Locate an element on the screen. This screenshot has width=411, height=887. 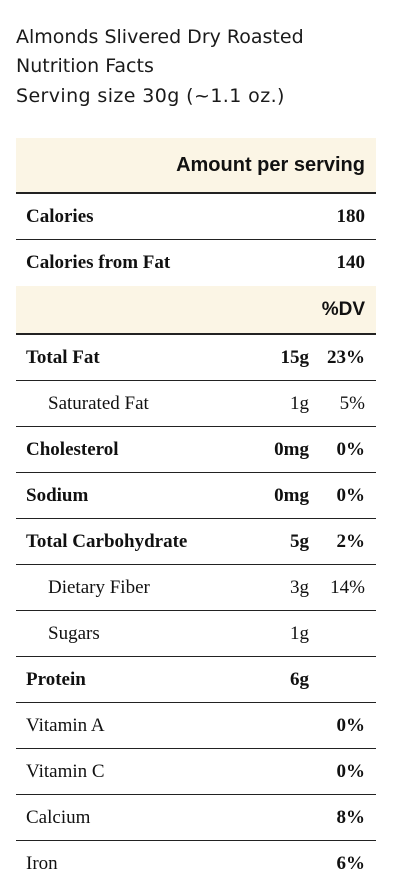
nutrient-dv: 6% is located at coordinates (351, 863).